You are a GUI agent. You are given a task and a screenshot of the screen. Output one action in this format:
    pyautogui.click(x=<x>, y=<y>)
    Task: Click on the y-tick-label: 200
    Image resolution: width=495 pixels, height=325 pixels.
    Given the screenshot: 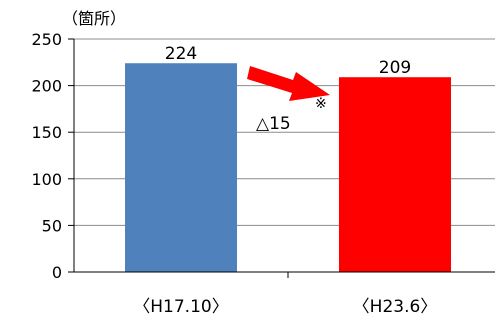 What is the action you would take?
    pyautogui.click(x=46, y=86)
    